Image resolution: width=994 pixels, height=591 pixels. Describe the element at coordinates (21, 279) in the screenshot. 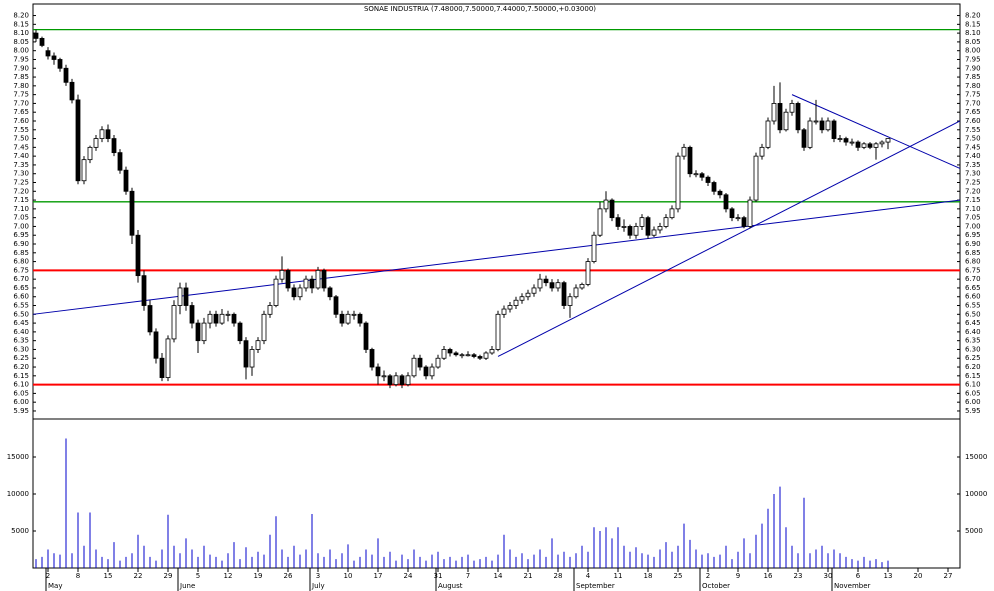

I see `y-tick-label: 6.70` at that location.